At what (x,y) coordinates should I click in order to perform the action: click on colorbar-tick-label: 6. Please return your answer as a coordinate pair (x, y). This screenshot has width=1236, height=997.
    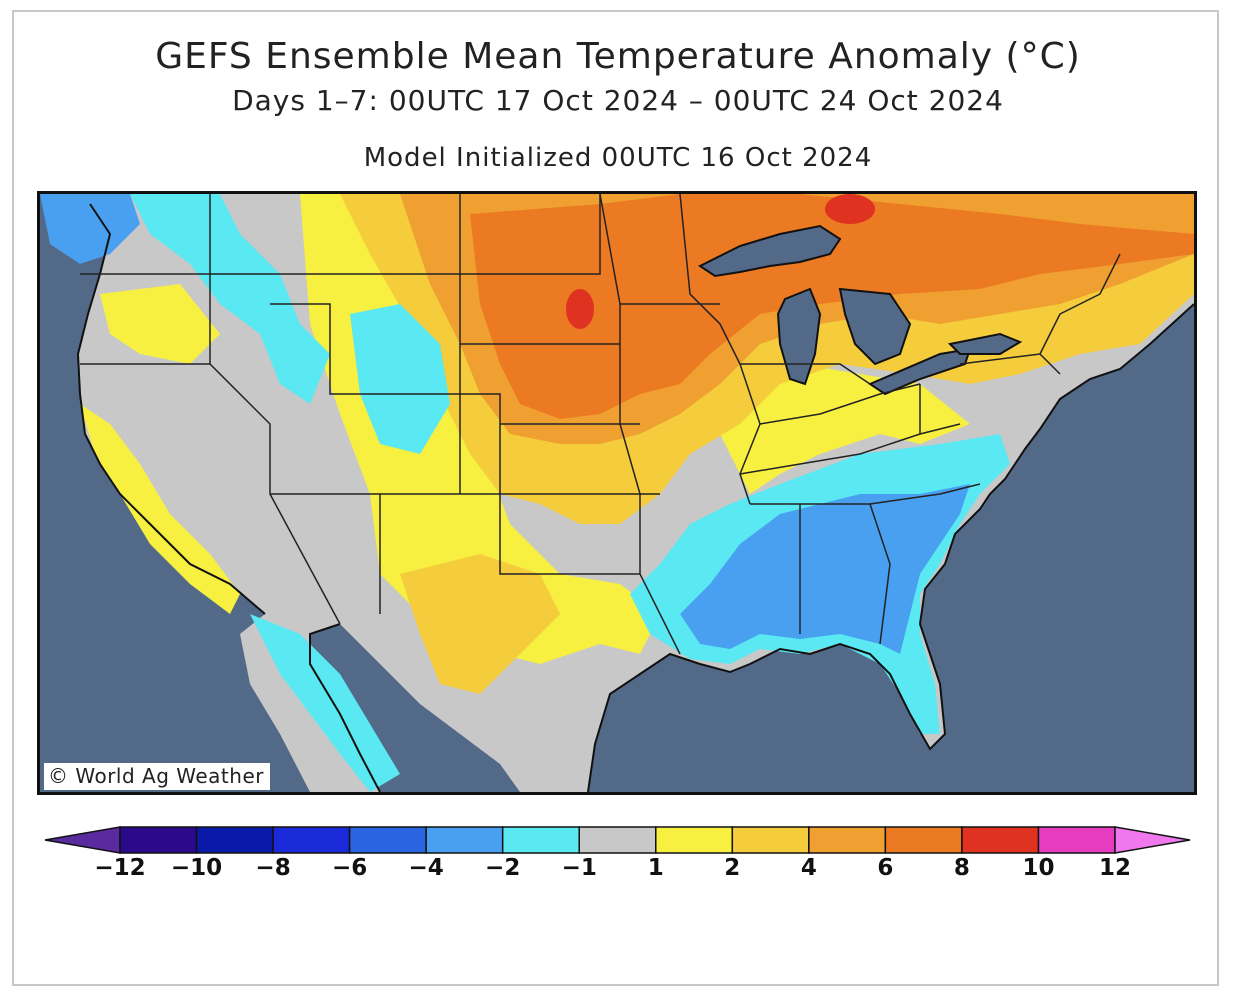
    Looking at the image, I should click on (885, 868).